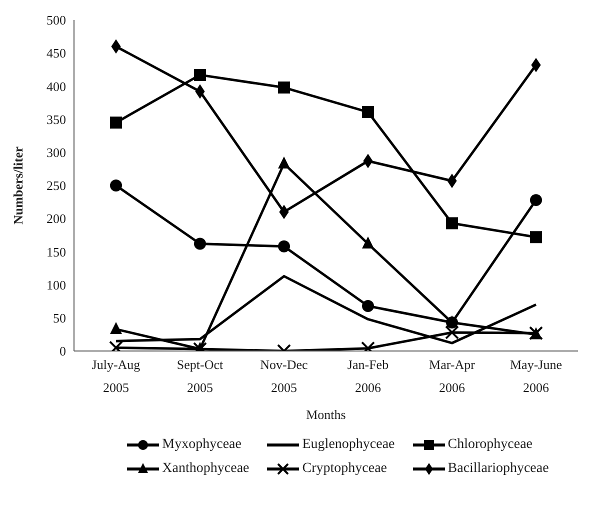 The image size is (603, 521). I want to click on x-tick-label: May-June 2006, so click(536, 376).